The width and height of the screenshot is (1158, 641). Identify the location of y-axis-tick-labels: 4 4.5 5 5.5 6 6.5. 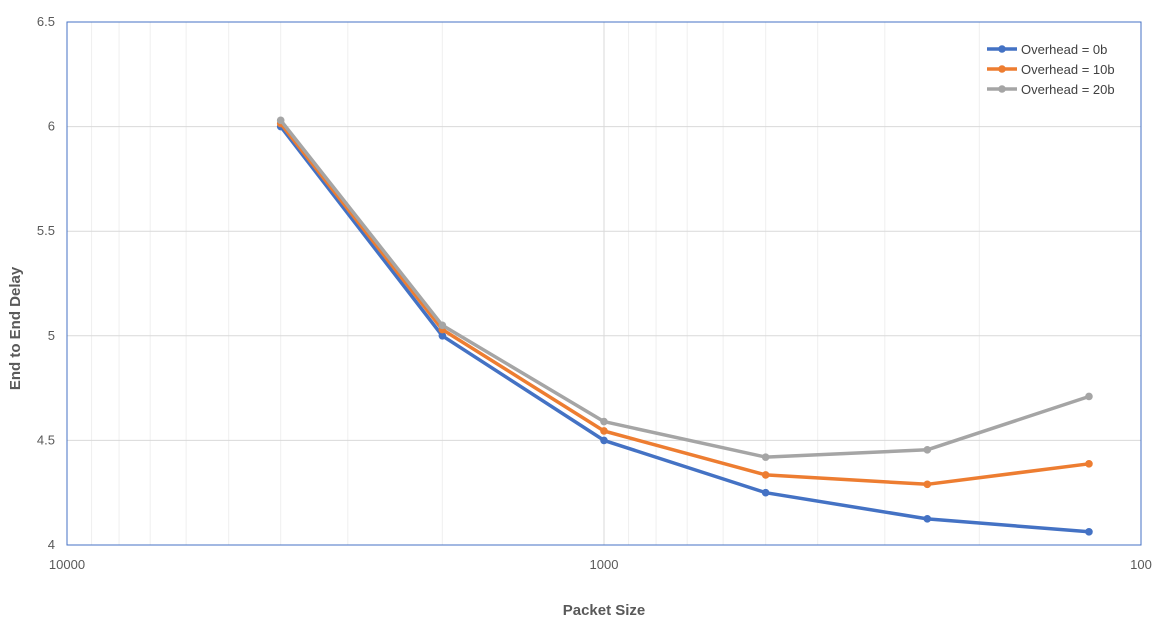
(46, 283).